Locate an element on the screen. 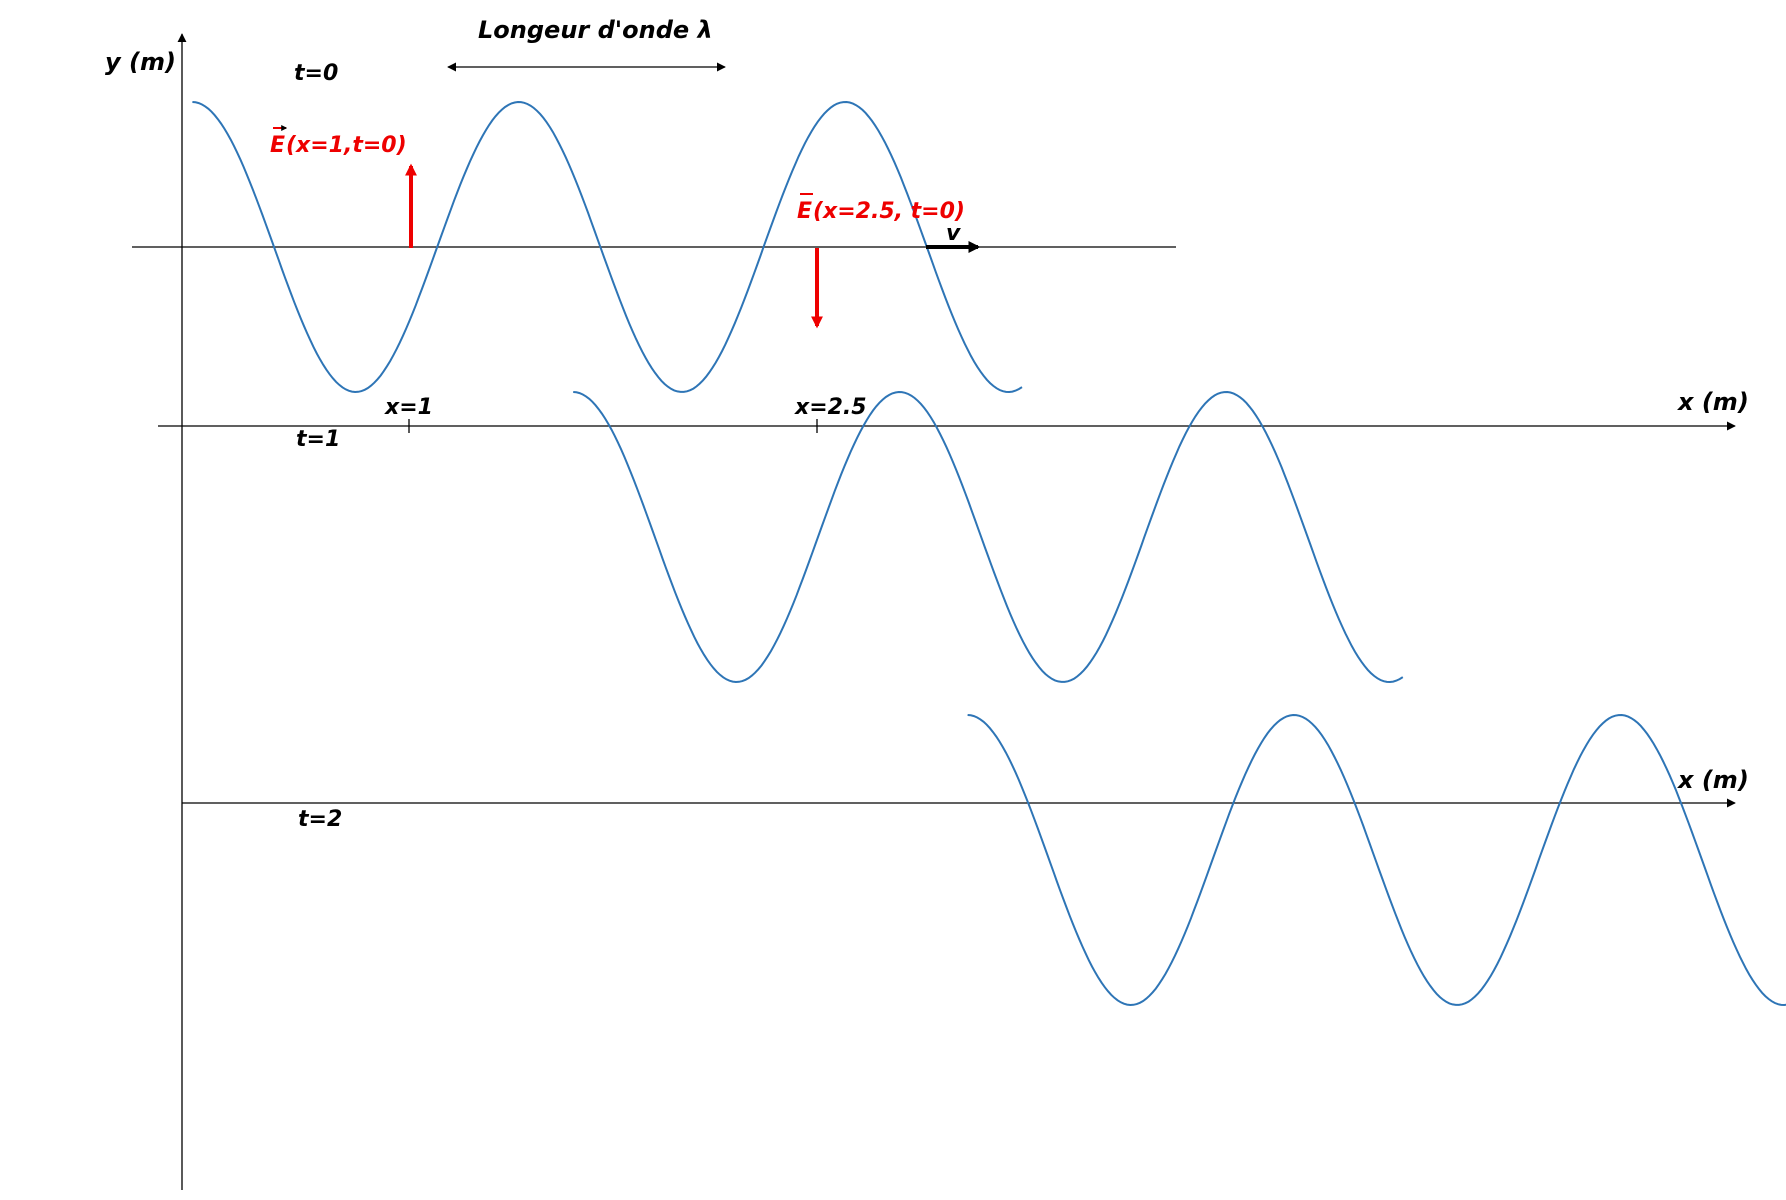 The image size is (1786, 1200). field-label-x1-text: (x=1,t=0) is located at coordinates (346, 145).